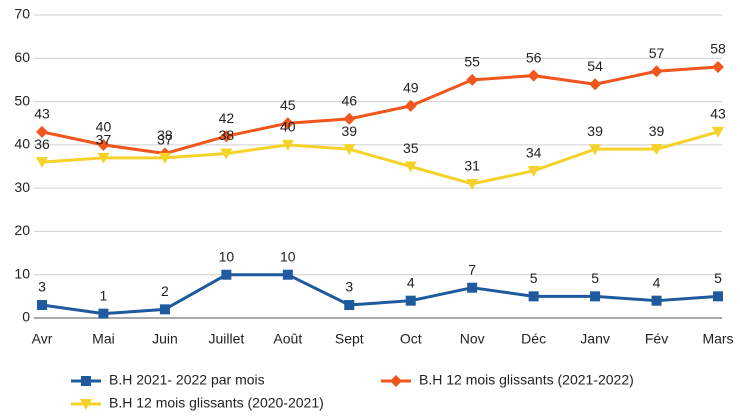  What do you see at coordinates (226, 339) in the screenshot?
I see `x-tick-label: Juillet` at bounding box center [226, 339].